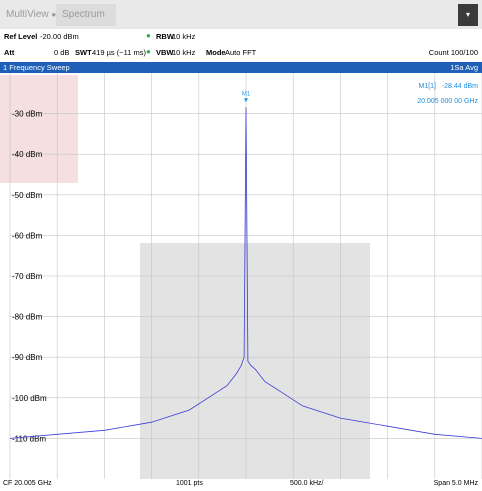 This screenshot has width=482, height=491. What do you see at coordinates (427, 86) in the screenshot?
I see `marker-name: M1[1]` at bounding box center [427, 86].